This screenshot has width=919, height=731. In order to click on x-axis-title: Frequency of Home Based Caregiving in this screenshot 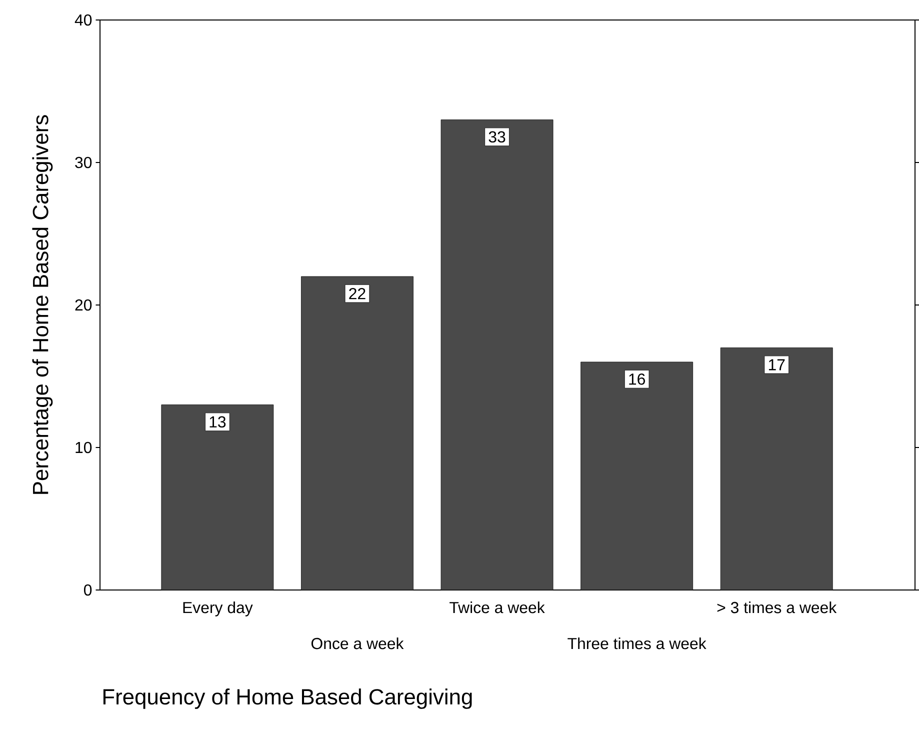, I will do `click(287, 698)`.